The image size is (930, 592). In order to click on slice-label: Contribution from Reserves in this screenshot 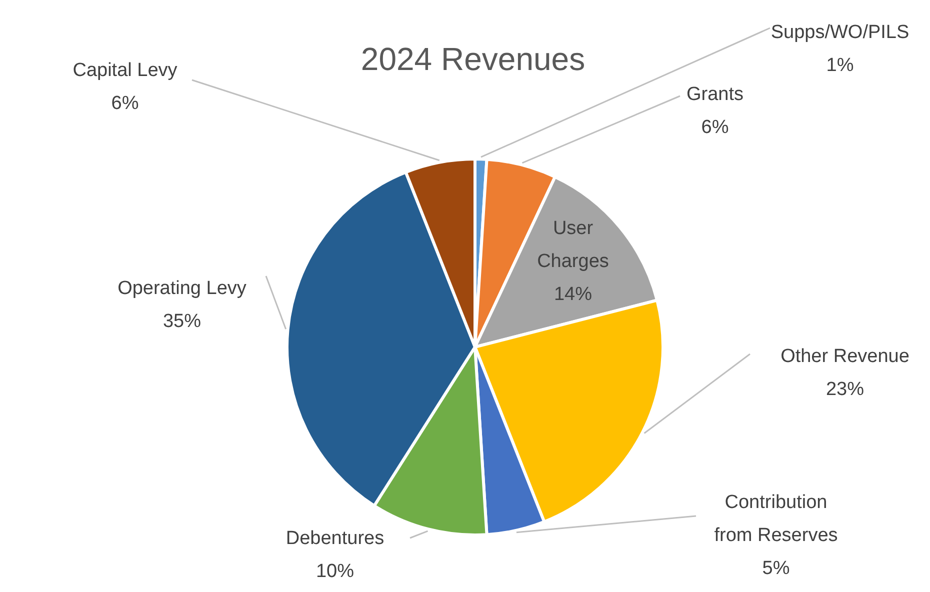, I will do `click(776, 519)`.